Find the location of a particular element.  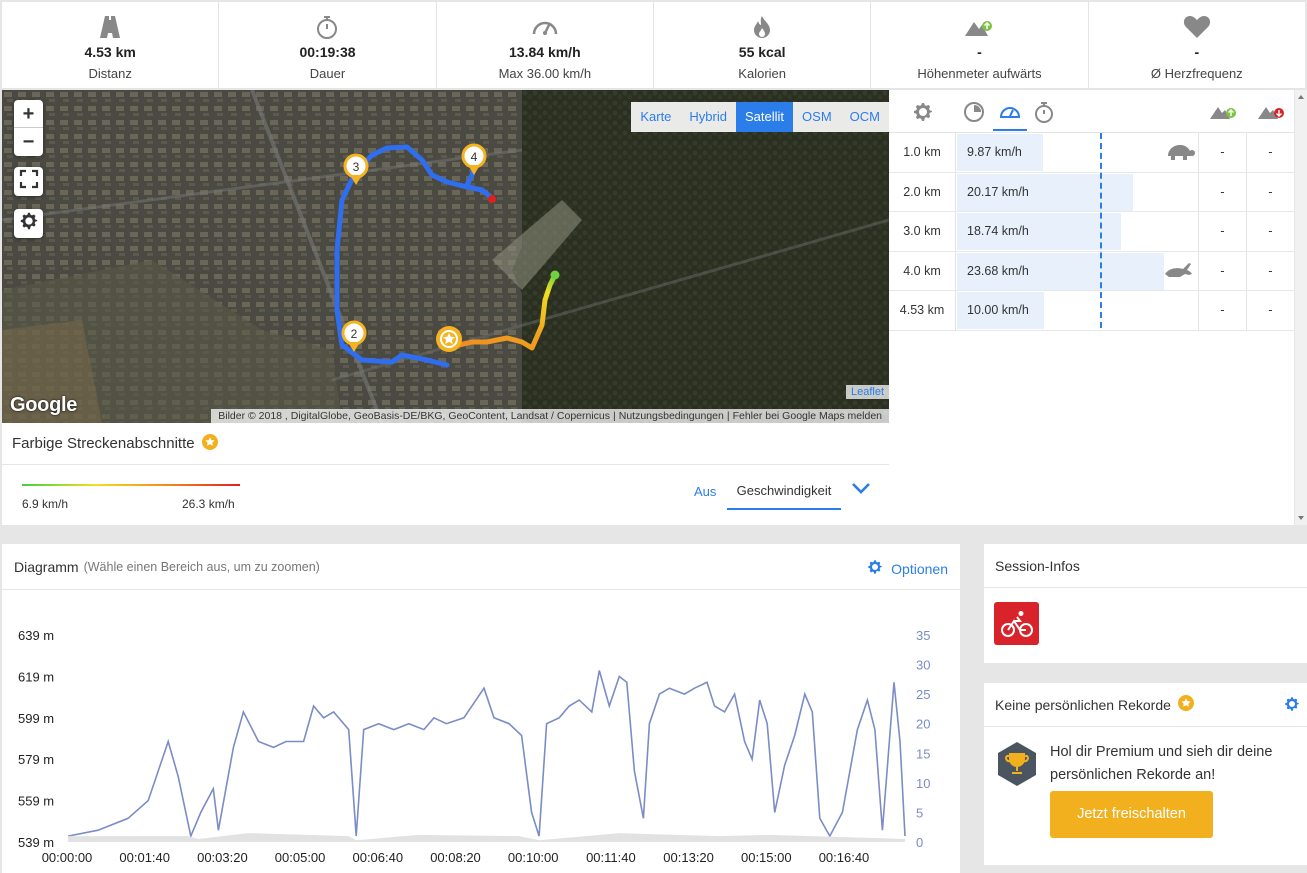

fullscreen-button is located at coordinates (28, 181).